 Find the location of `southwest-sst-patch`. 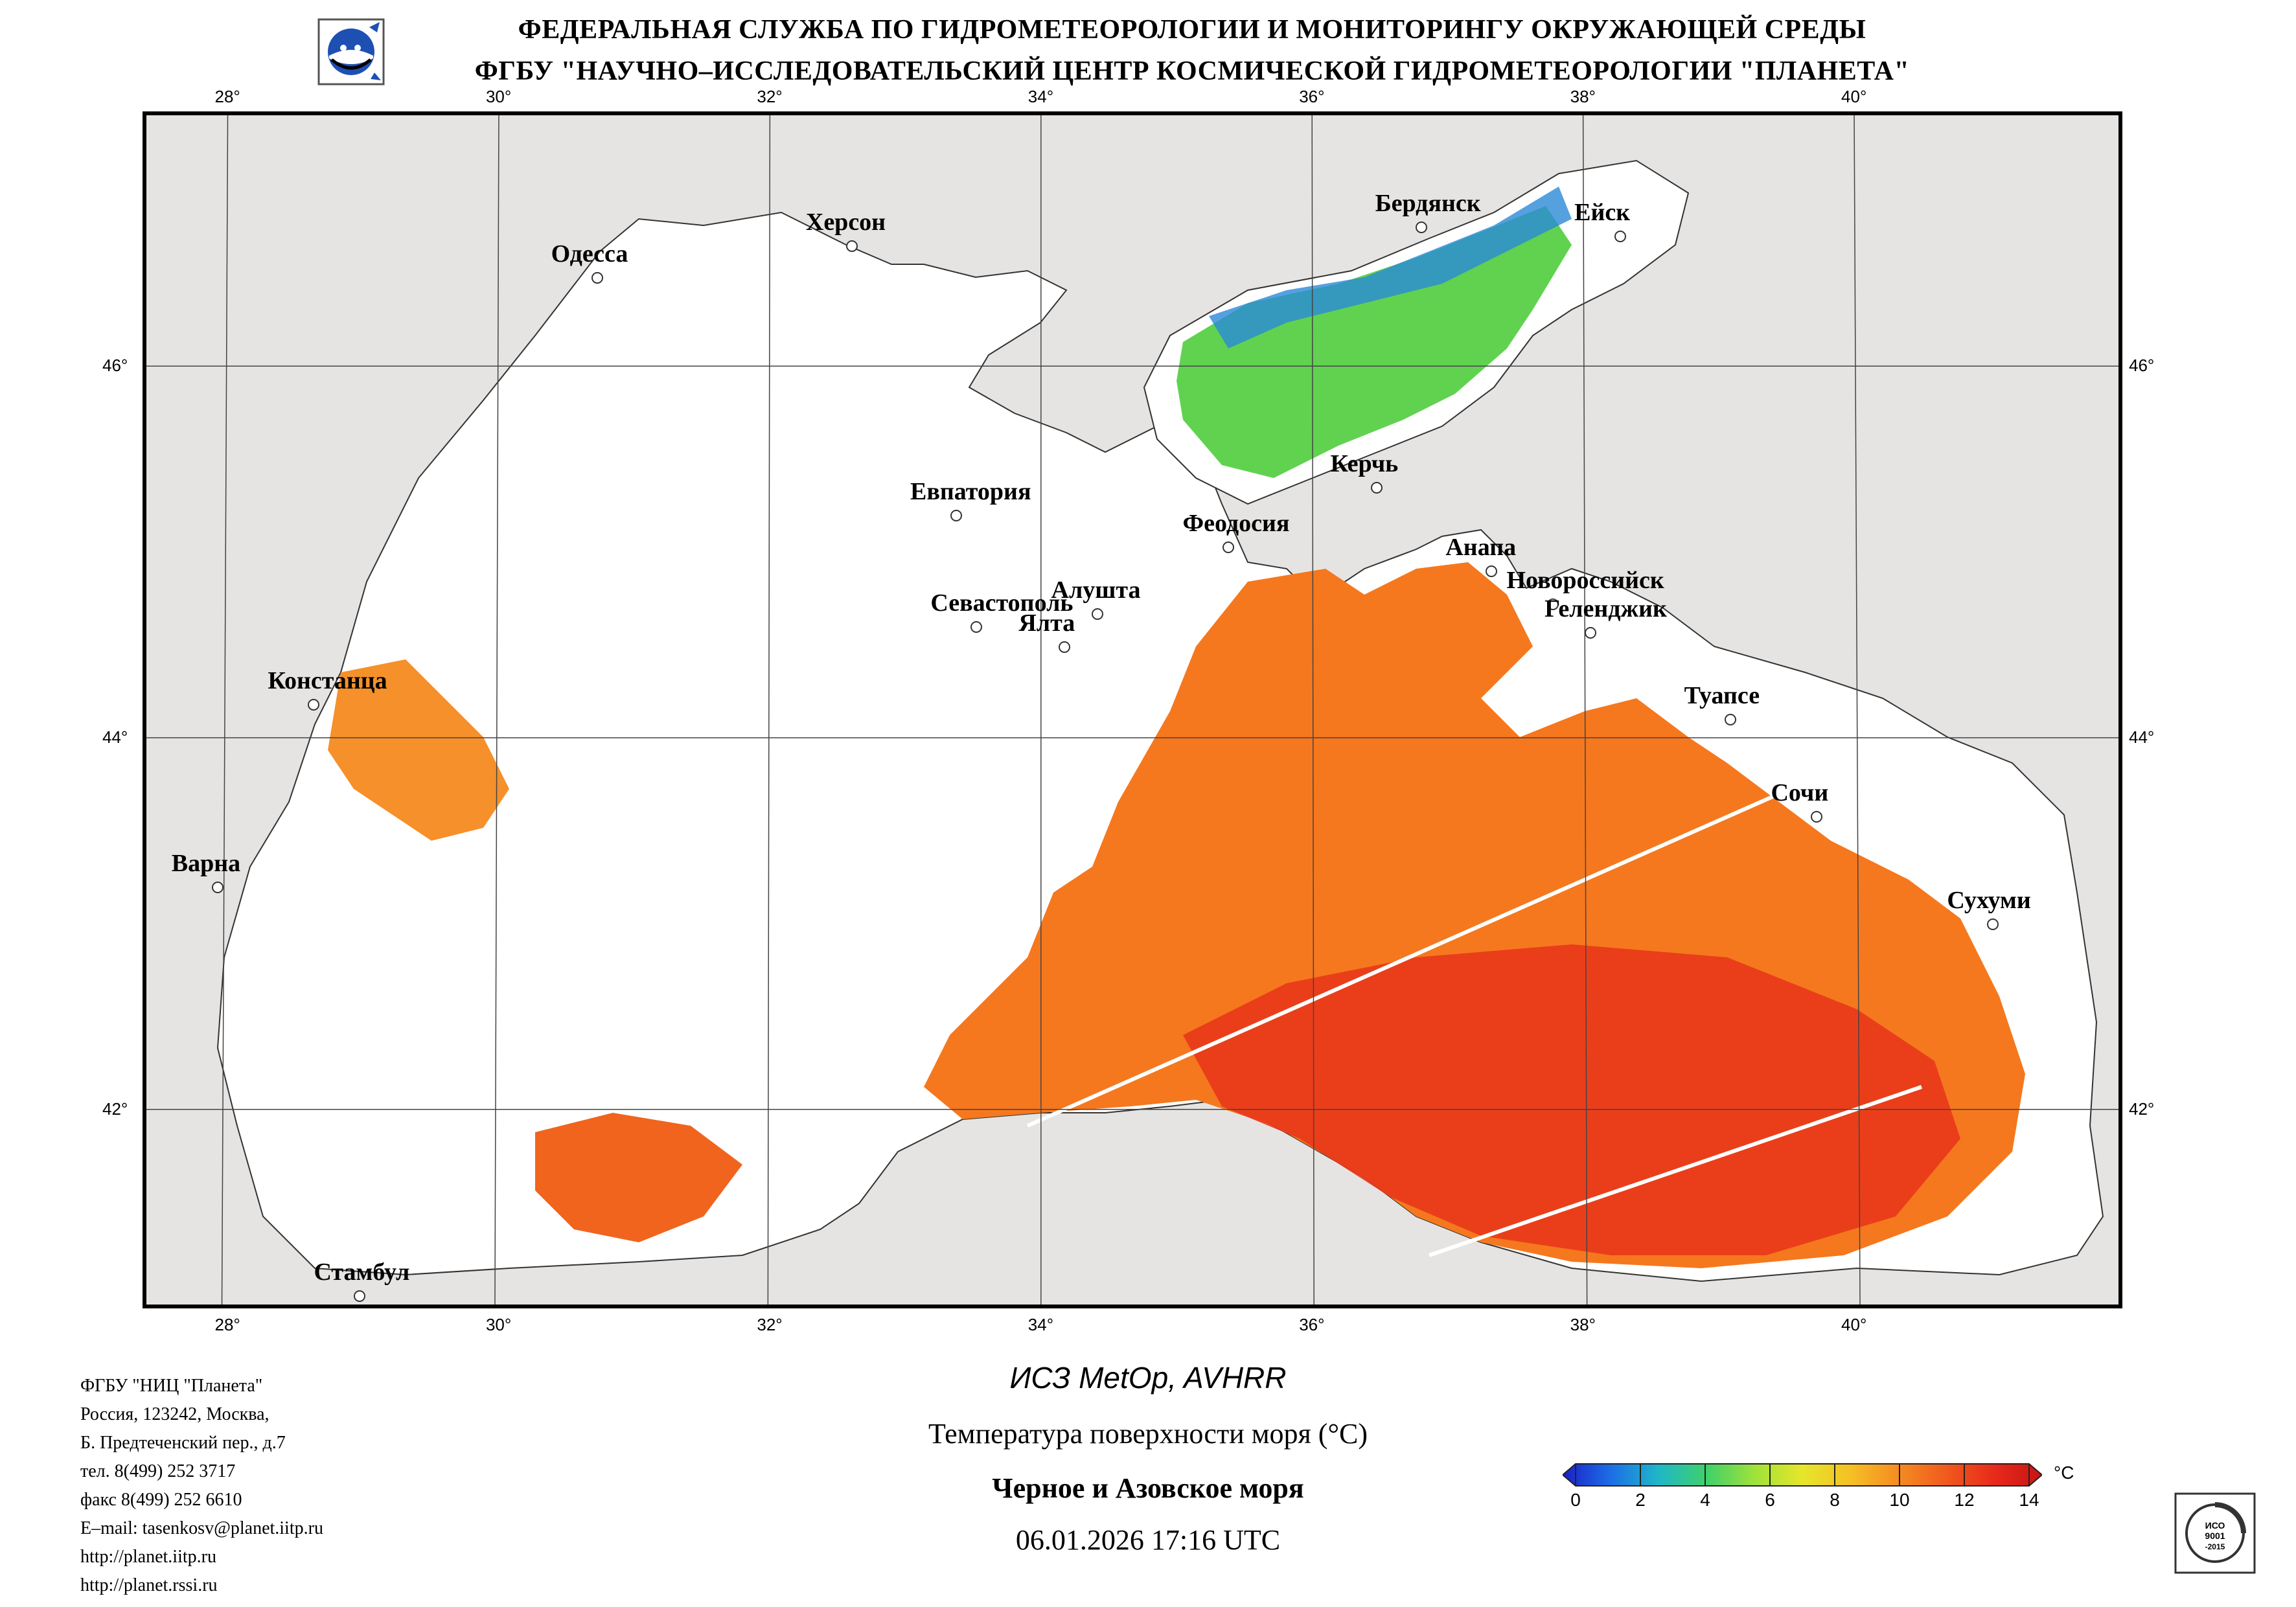

southwest-sst-patch is located at coordinates (638, 1177).